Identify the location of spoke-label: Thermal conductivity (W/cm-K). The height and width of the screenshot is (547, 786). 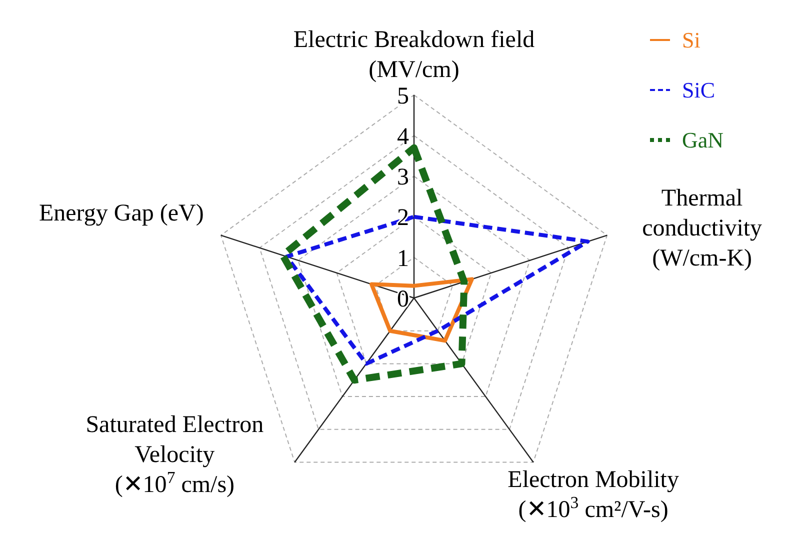
(702, 228).